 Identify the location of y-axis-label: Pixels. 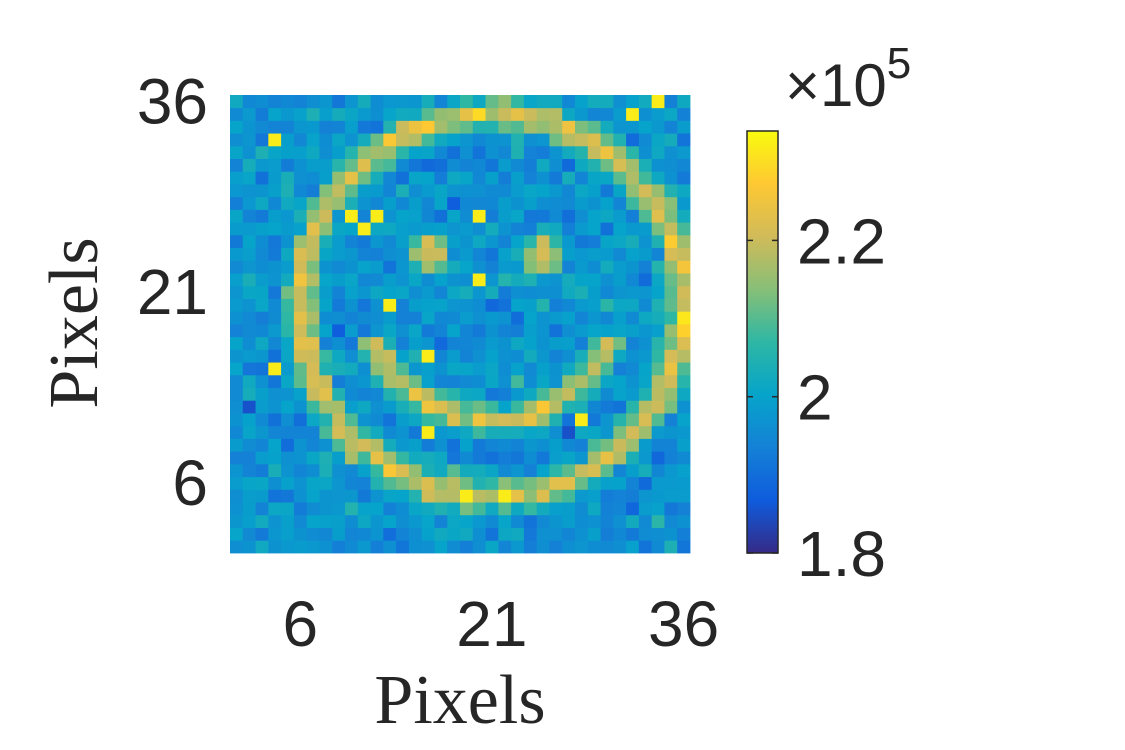
(74, 322).